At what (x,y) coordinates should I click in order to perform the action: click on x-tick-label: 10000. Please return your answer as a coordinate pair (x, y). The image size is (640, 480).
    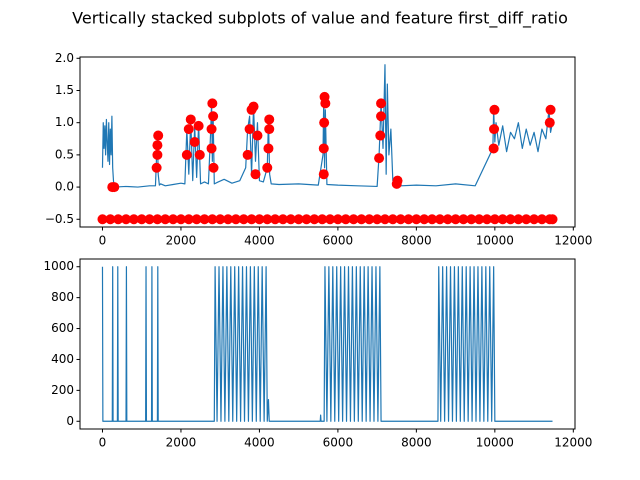
    Looking at the image, I should click on (495, 443).